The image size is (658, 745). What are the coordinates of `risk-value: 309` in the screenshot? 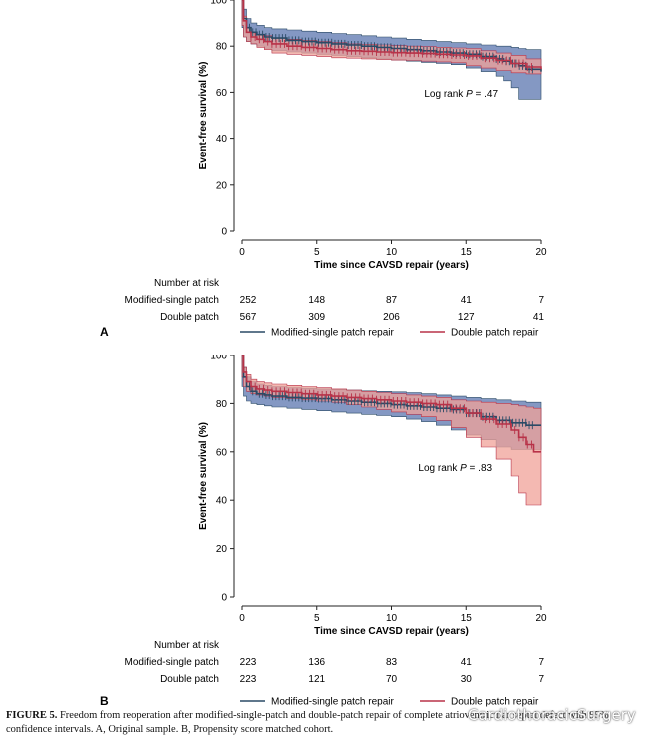 It's located at (316, 317).